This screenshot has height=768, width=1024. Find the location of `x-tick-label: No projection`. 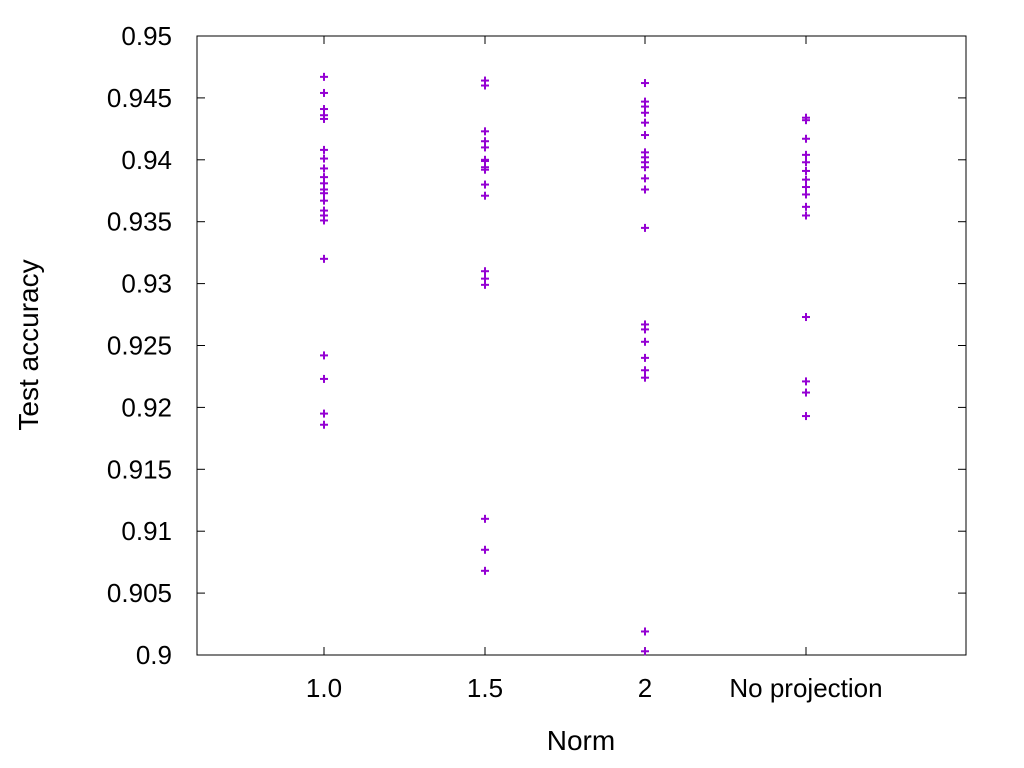

x-tick-label: No projection is located at coordinates (805, 688).